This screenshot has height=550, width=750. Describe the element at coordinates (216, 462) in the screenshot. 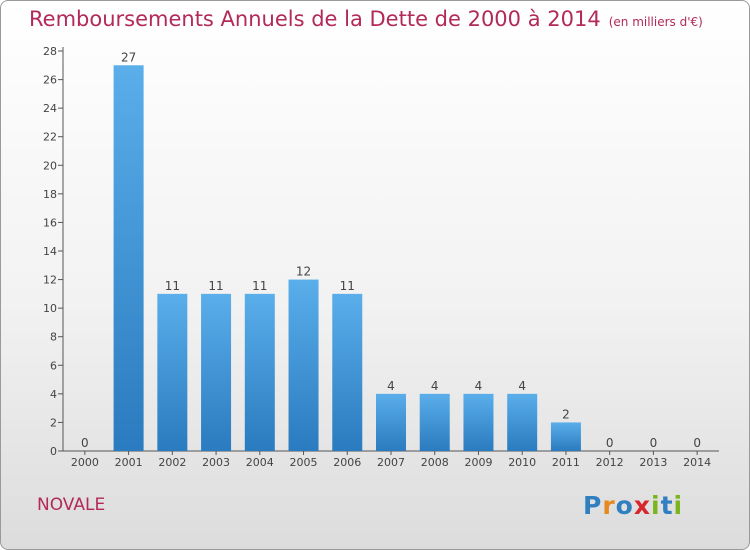

I see `x-tick-label: 2003` at that location.